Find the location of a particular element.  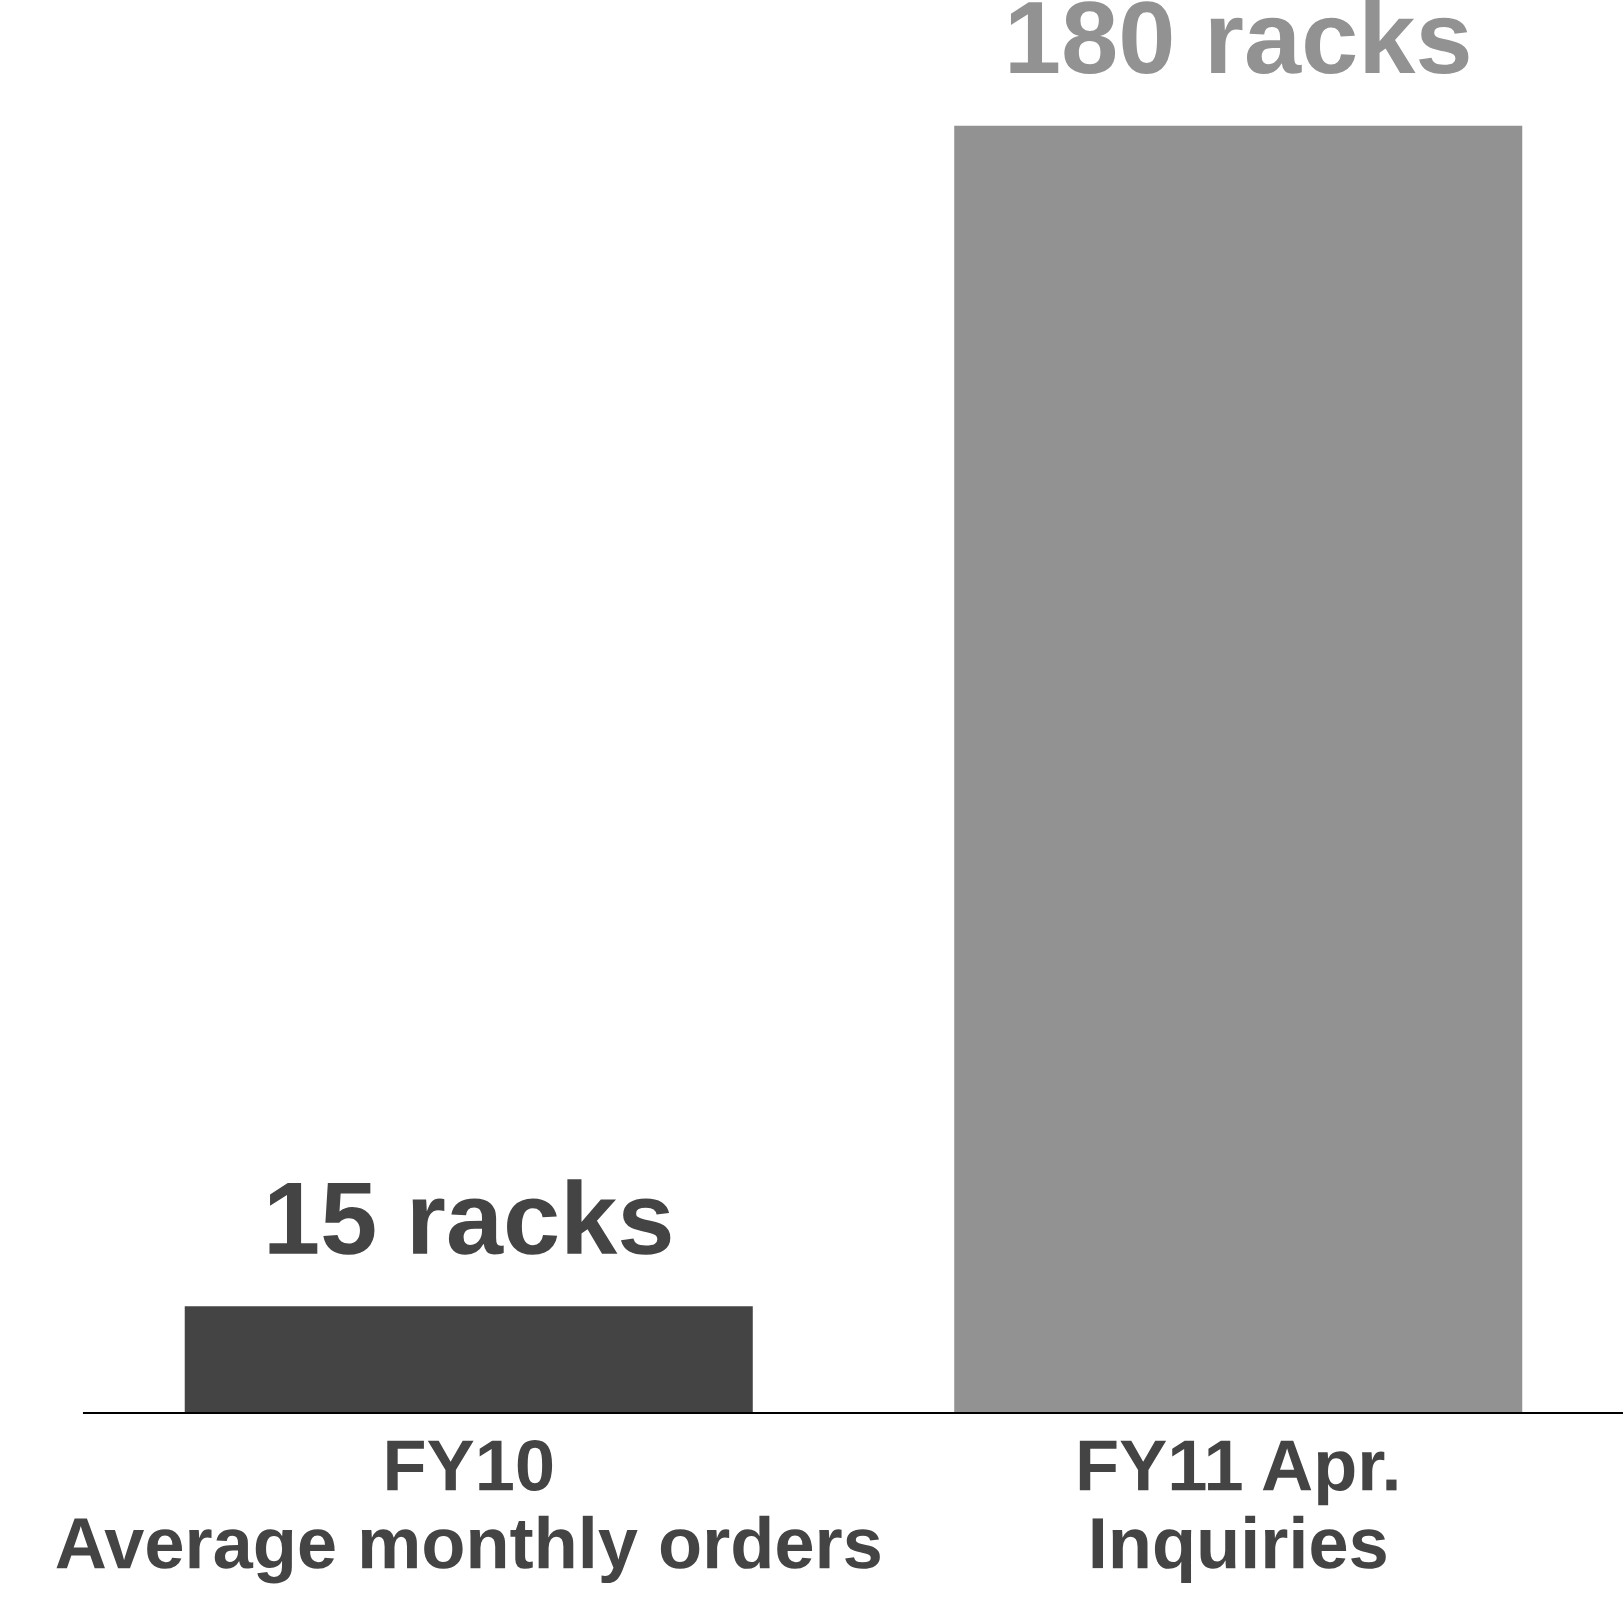

data-label: 15 racks is located at coordinates (470, 1217).